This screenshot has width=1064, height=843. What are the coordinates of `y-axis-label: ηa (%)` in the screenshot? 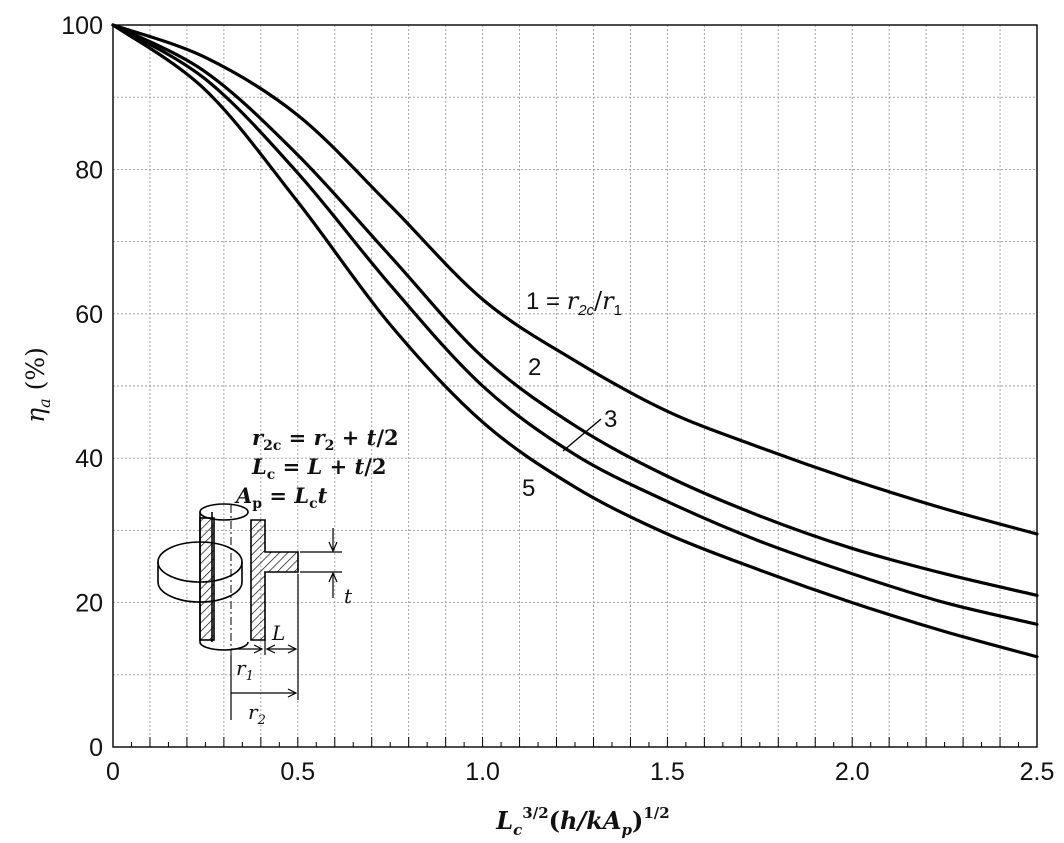 It's located at (37, 385).